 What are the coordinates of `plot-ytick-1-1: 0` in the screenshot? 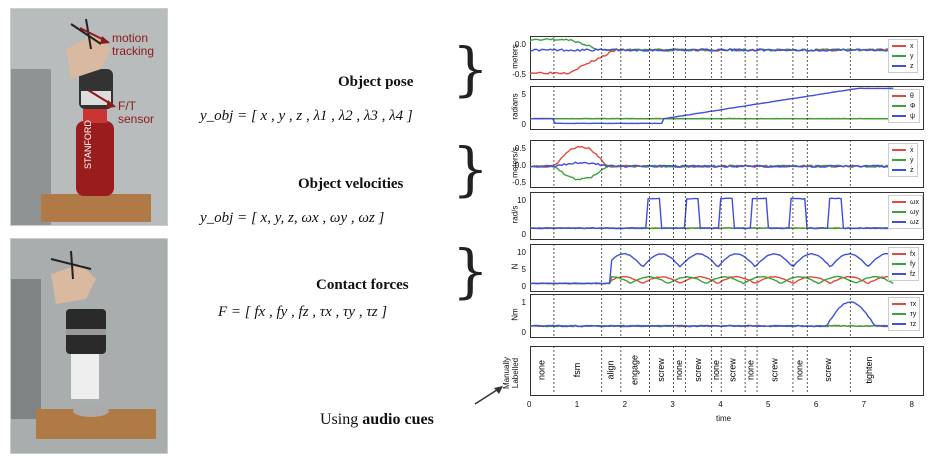 It's located at (523, 124).